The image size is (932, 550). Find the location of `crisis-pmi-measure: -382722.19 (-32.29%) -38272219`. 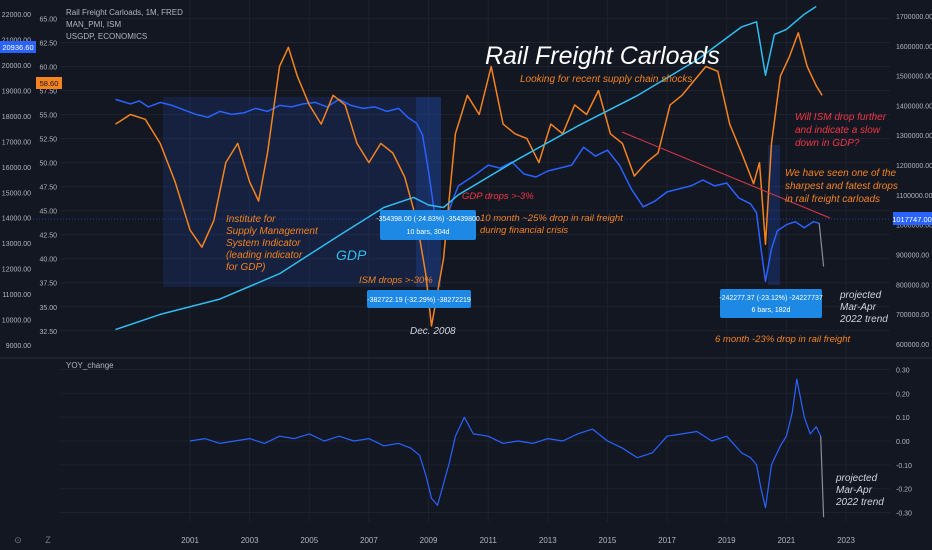

crisis-pmi-measure: -382722.19 (-32.29%) -38272219 is located at coordinates (419, 299).